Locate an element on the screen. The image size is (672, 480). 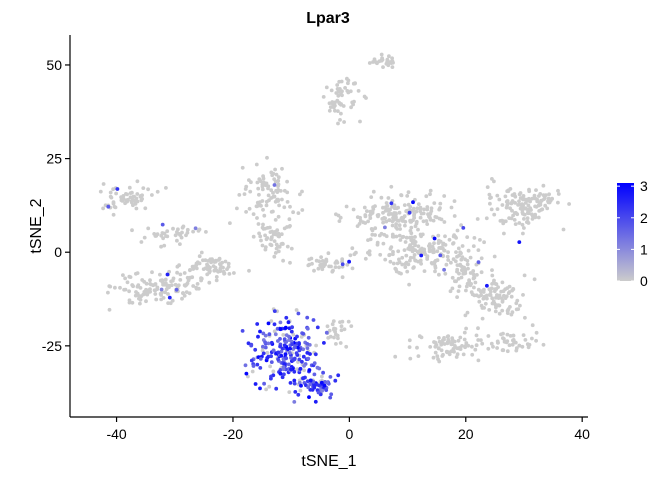
x-axis-label: tSNE_1 is located at coordinates (328, 461).